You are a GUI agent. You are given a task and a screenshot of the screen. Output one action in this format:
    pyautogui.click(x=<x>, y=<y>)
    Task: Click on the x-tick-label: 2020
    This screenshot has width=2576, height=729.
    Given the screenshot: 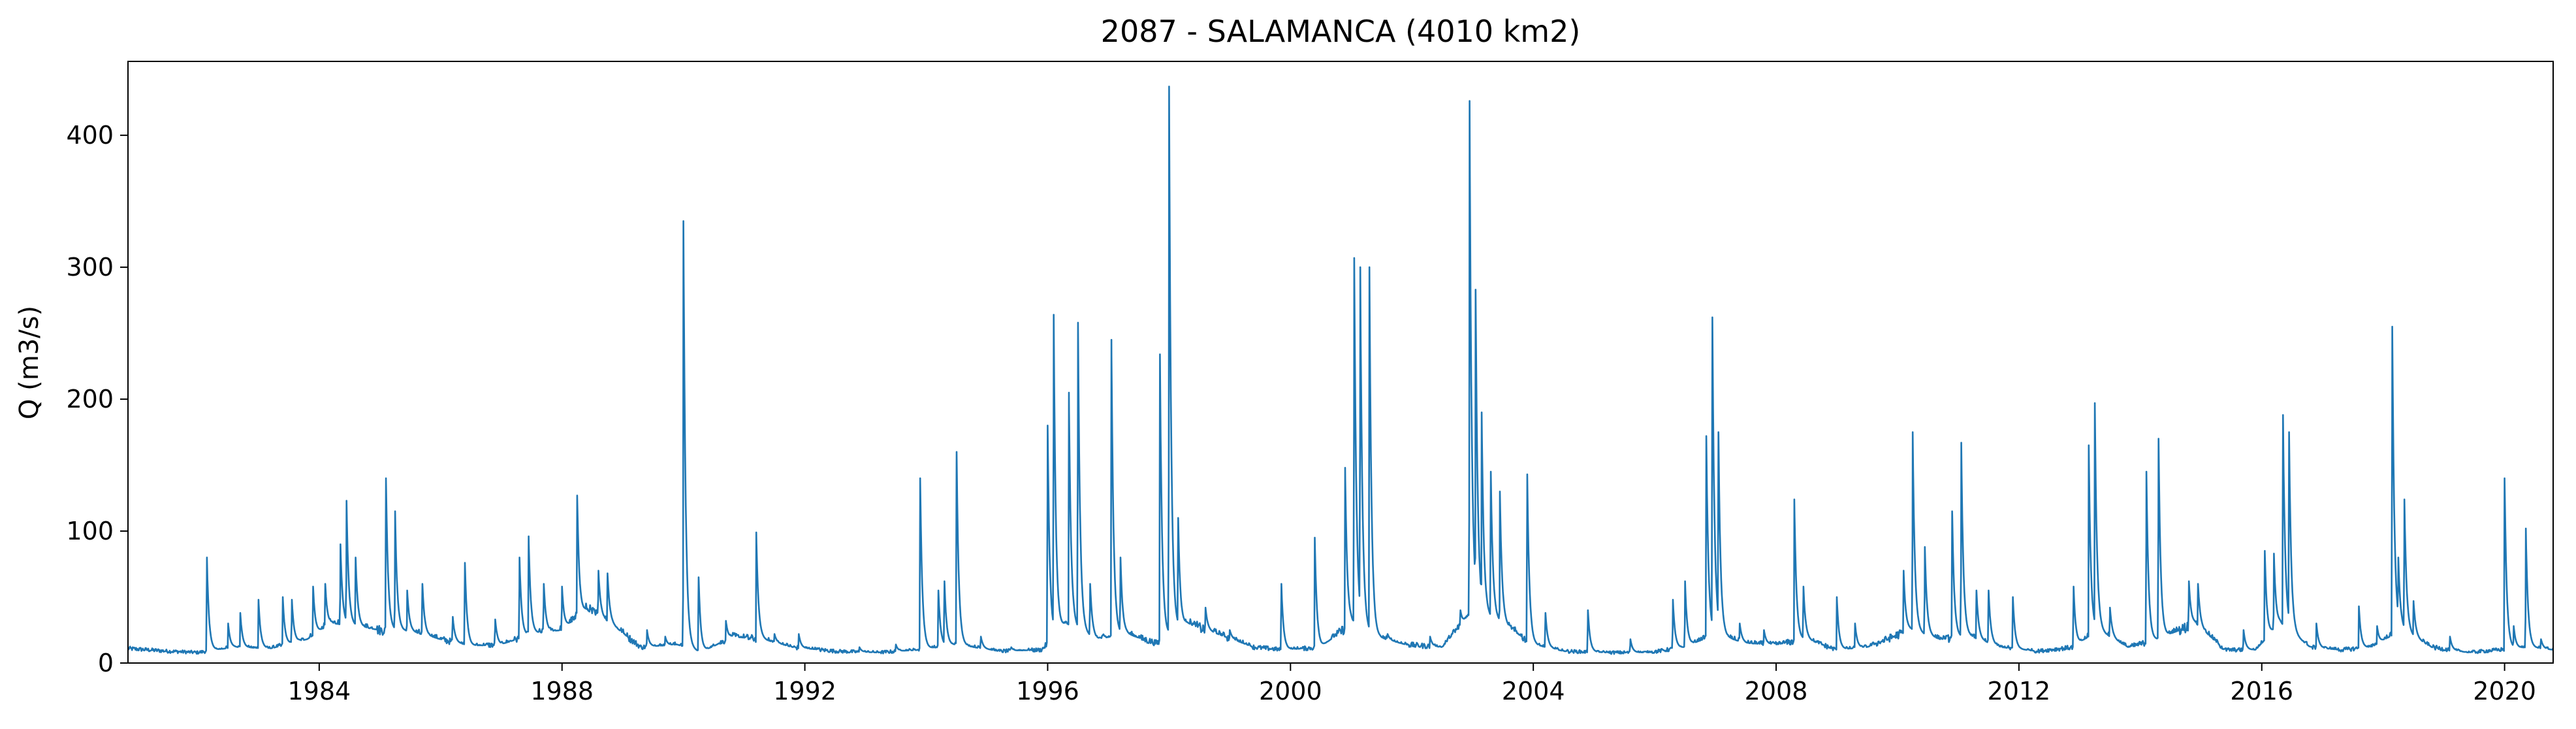 What is the action you would take?
    pyautogui.click(x=2505, y=691)
    